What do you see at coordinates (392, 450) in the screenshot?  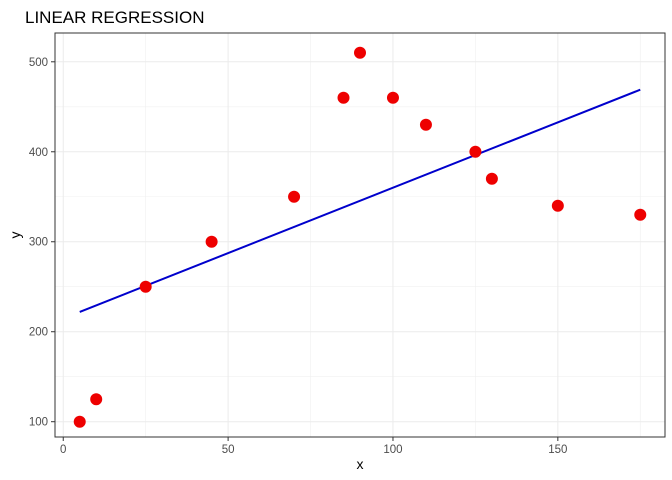 I see `x-tick-label: 100` at bounding box center [392, 450].